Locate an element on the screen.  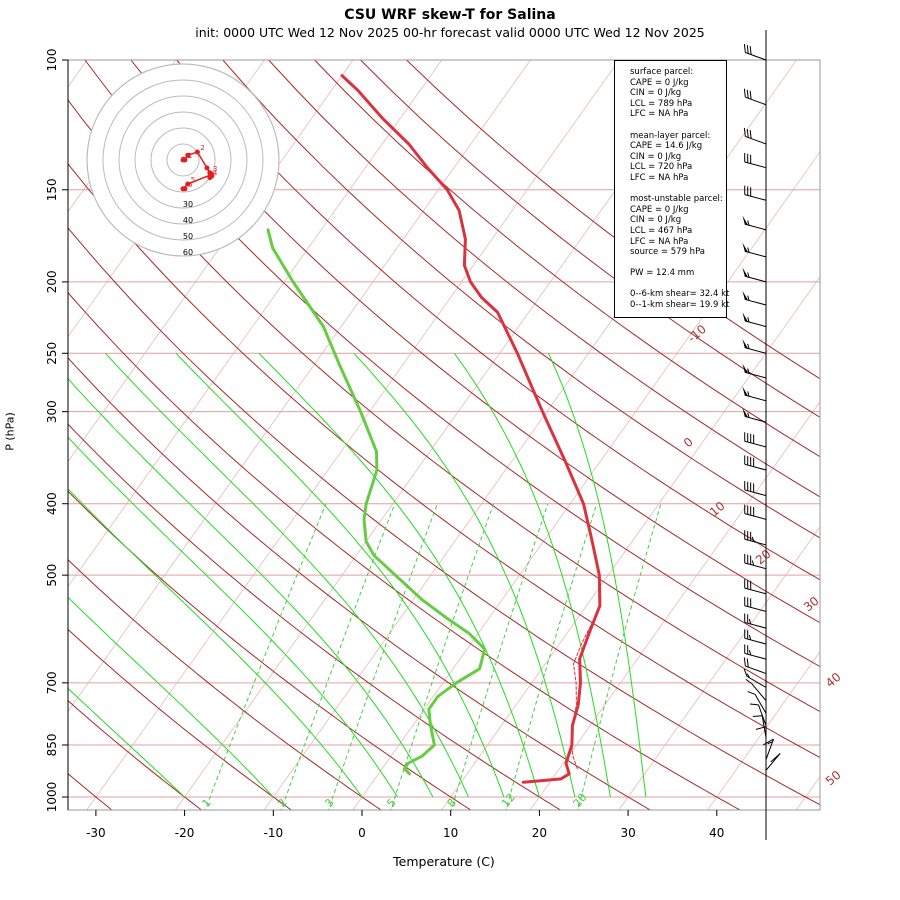
isotherm-label: -10 is located at coordinates (697, 333).